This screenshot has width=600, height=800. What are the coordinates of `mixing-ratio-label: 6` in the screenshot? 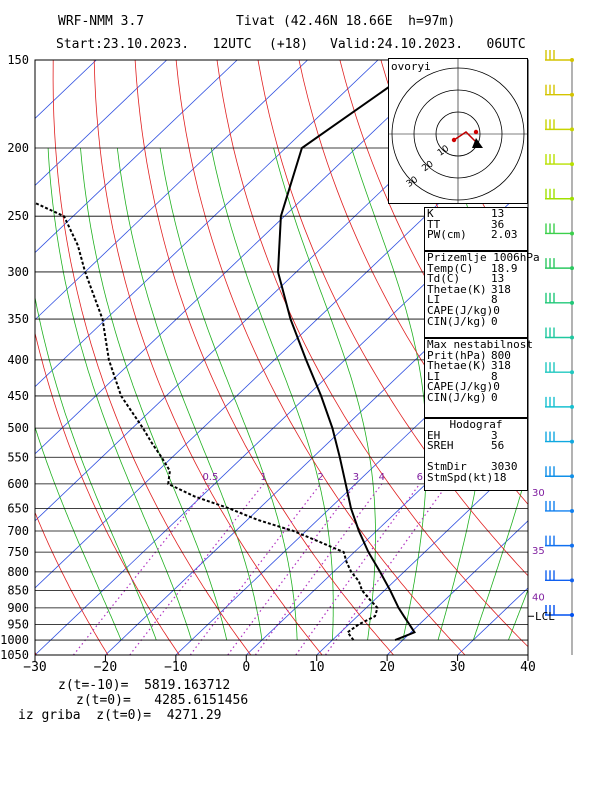 It's located at (420, 477).